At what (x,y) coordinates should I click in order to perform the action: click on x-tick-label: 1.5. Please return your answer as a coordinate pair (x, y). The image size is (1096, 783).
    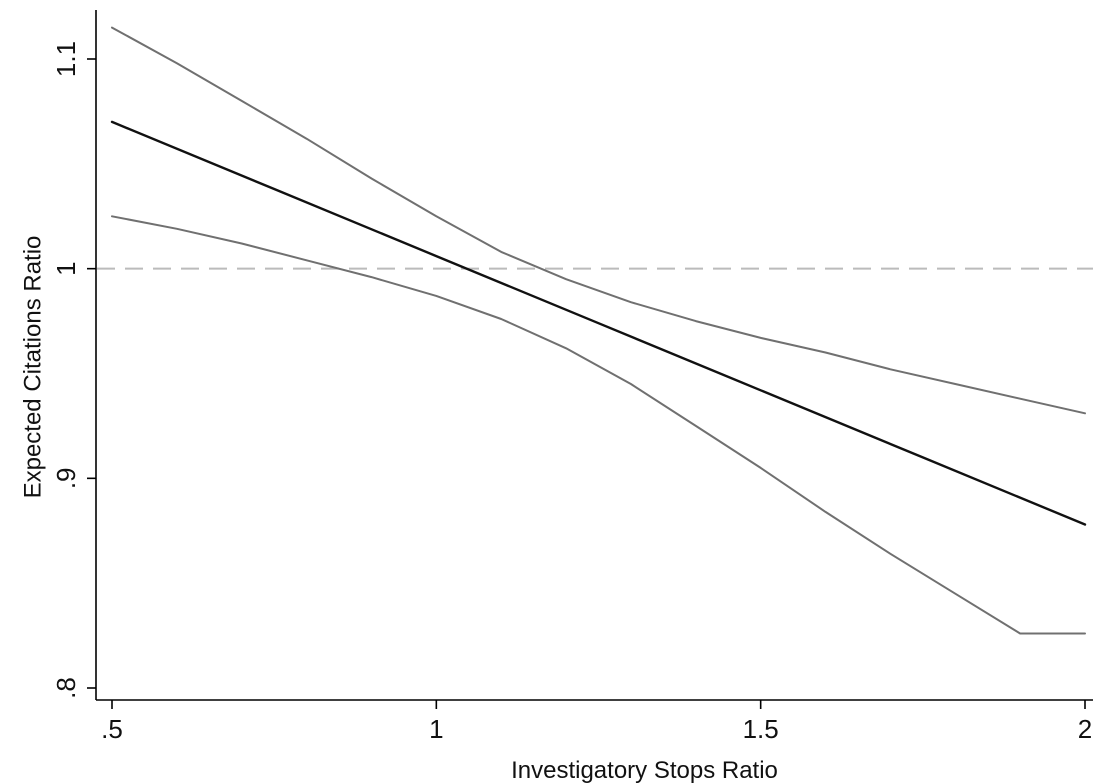
    Looking at the image, I should click on (761, 729).